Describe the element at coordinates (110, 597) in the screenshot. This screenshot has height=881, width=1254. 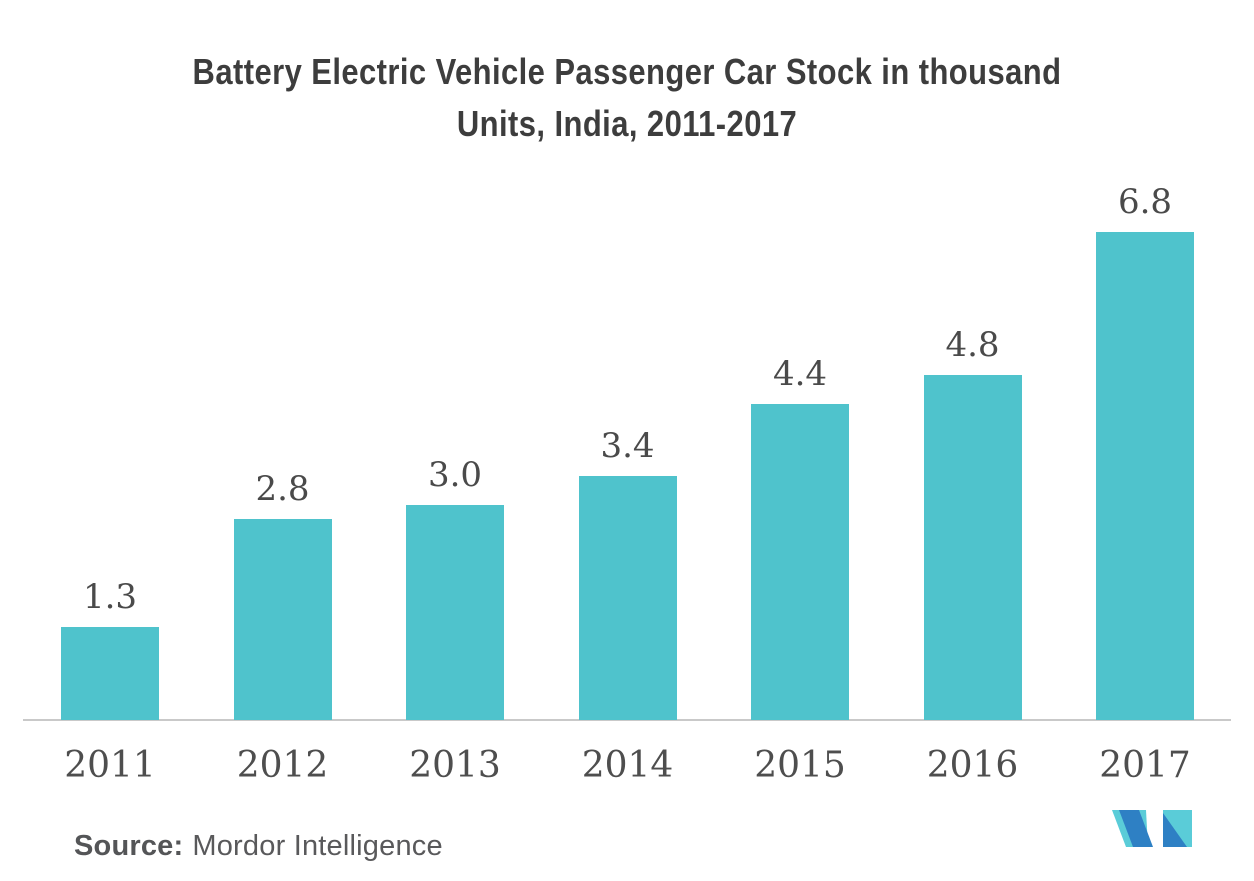
I see `bar-value-label-2011: 1.3` at that location.